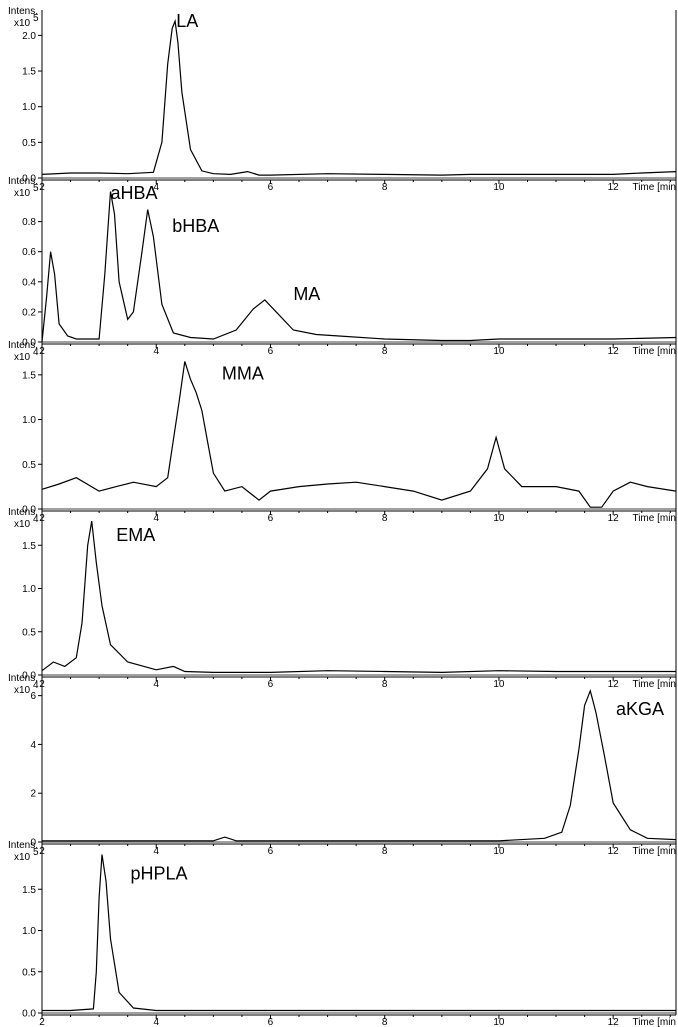  I want to click on peak-label: EMA, so click(135, 535).